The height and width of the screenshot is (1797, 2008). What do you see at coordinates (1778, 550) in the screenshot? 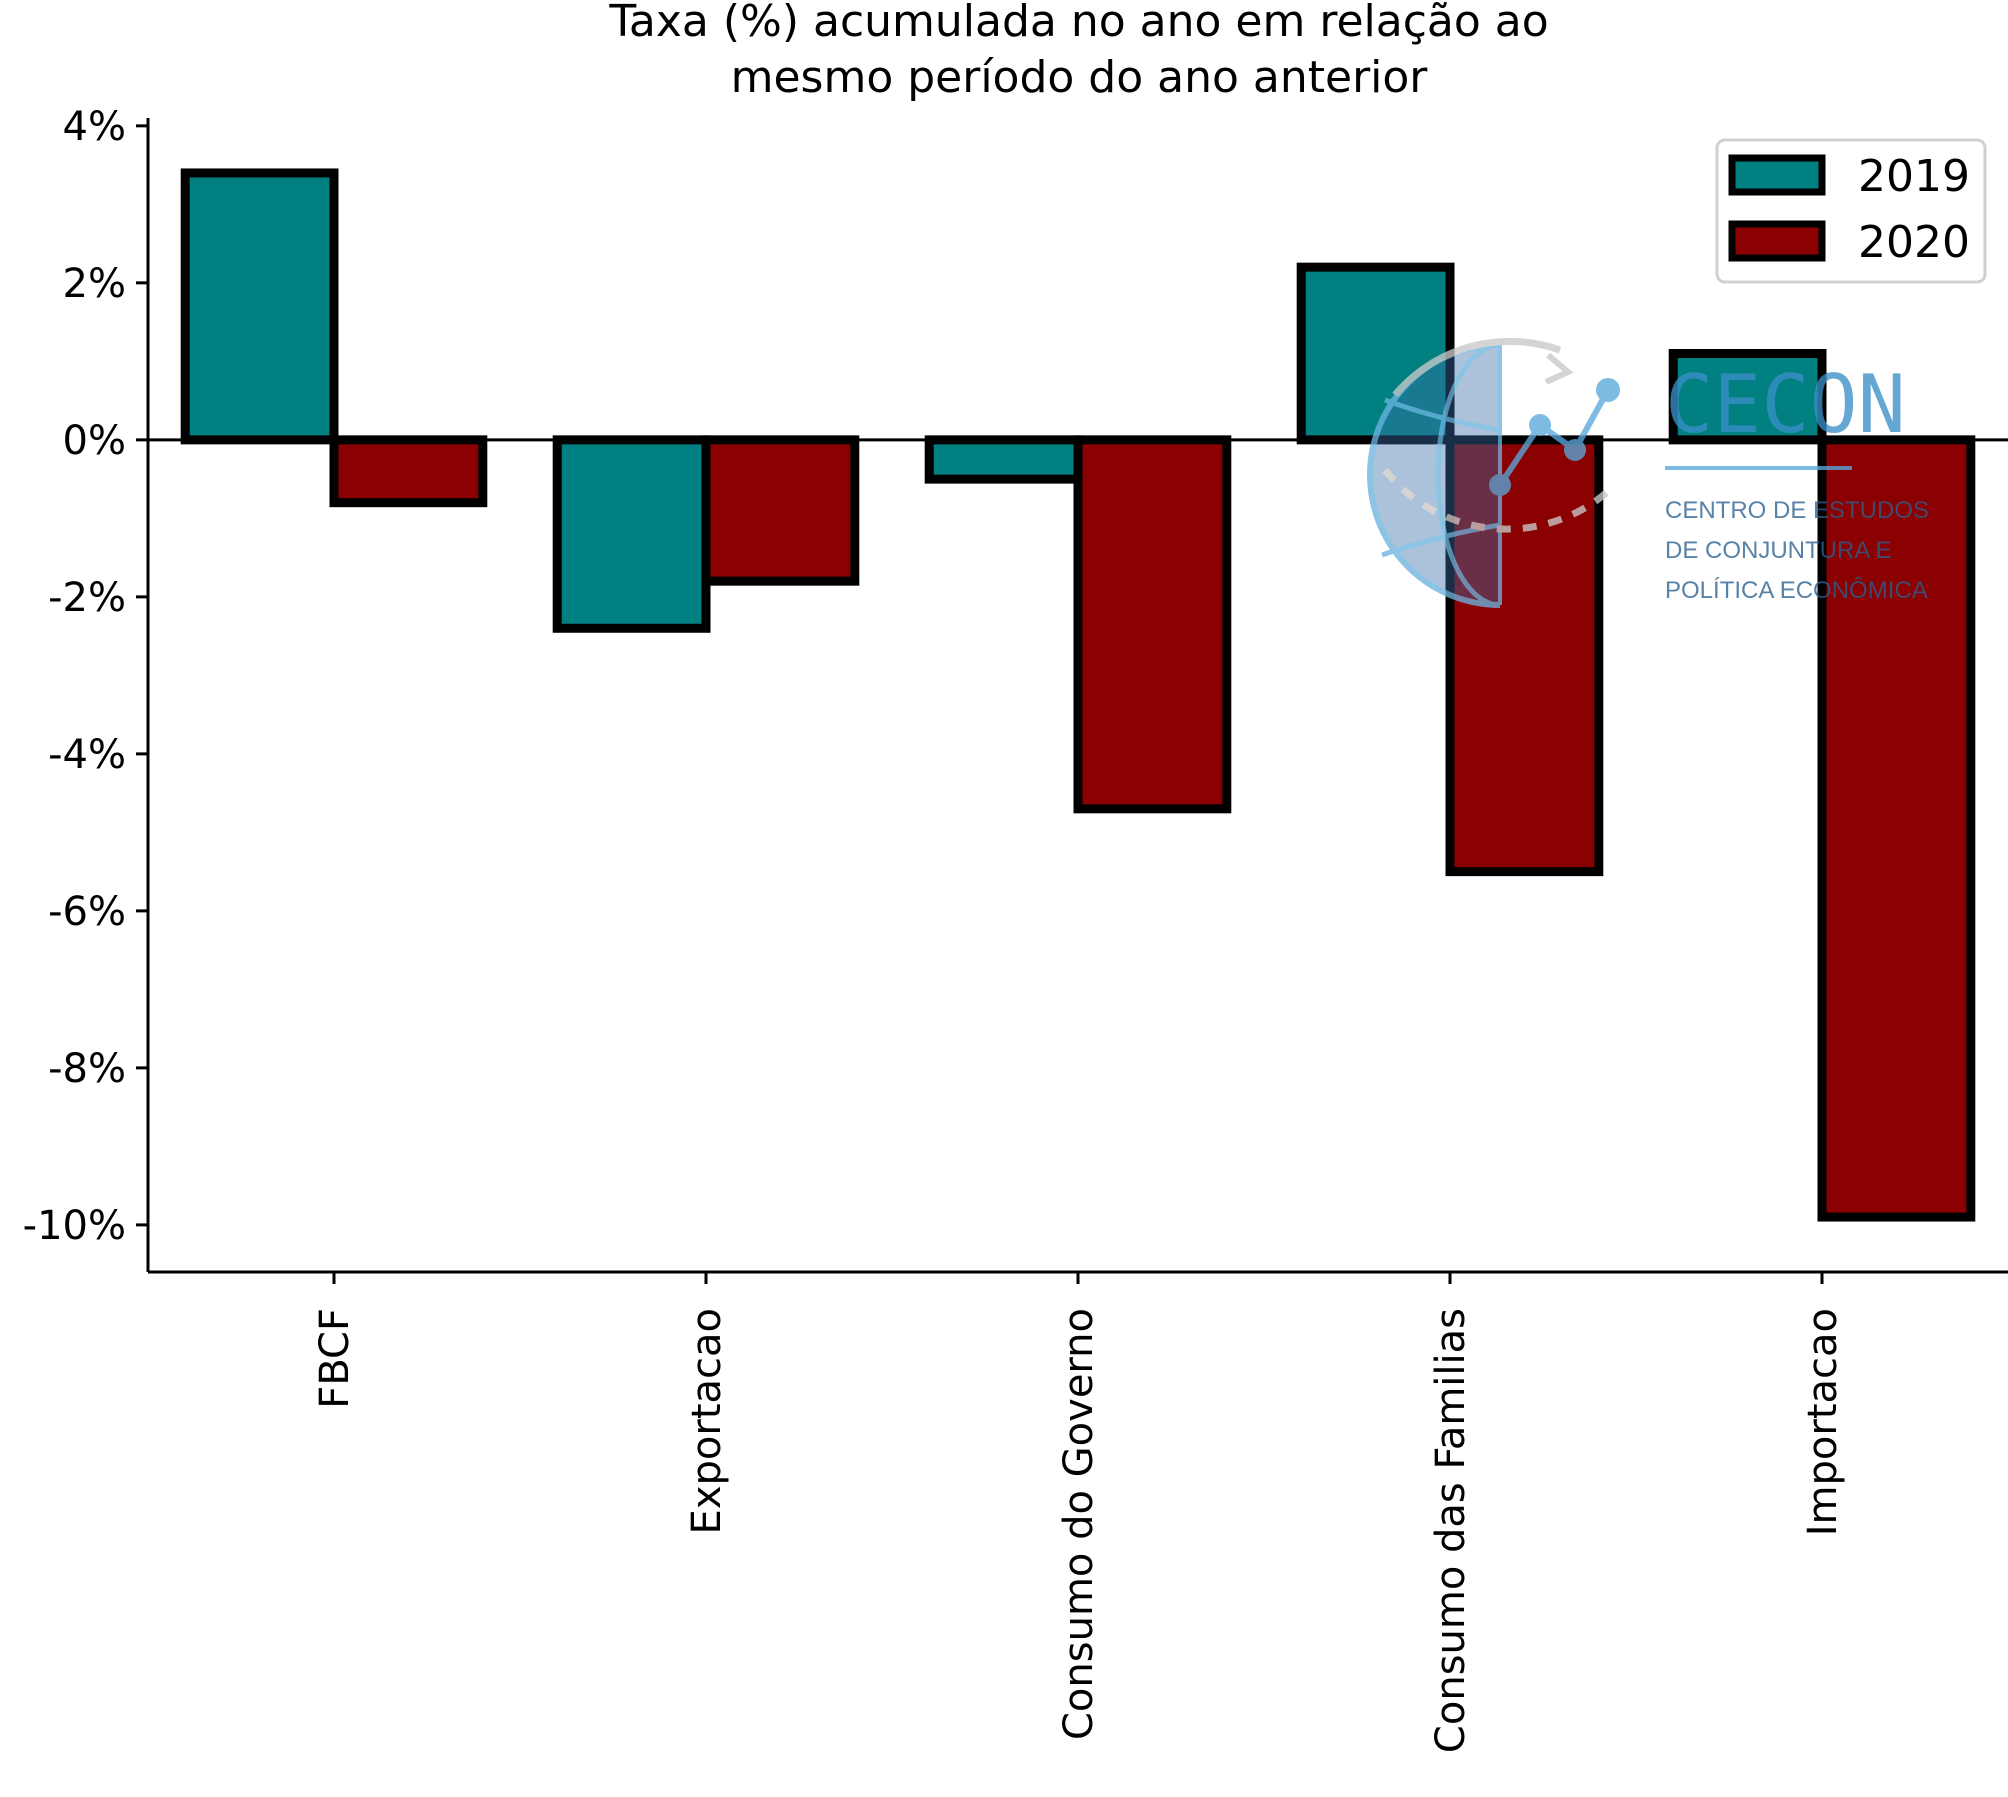
I see `watermark-line-2: DE CONJUNTURA E` at bounding box center [1778, 550].